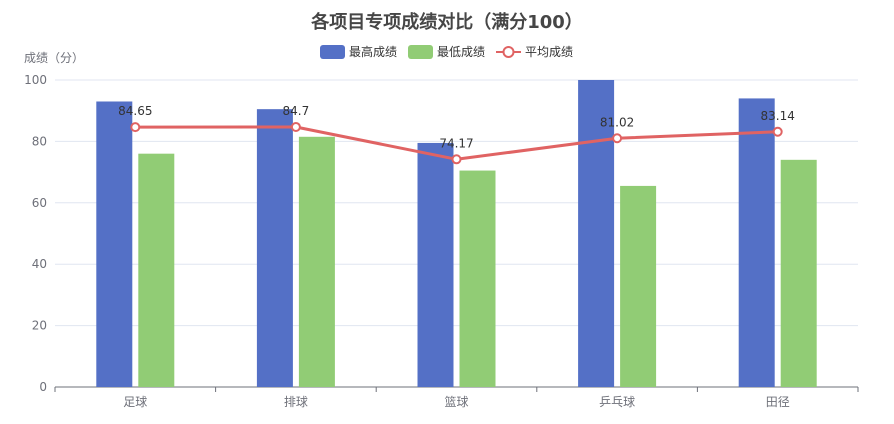  I want to click on legend-marker-avg, so click(508, 52).